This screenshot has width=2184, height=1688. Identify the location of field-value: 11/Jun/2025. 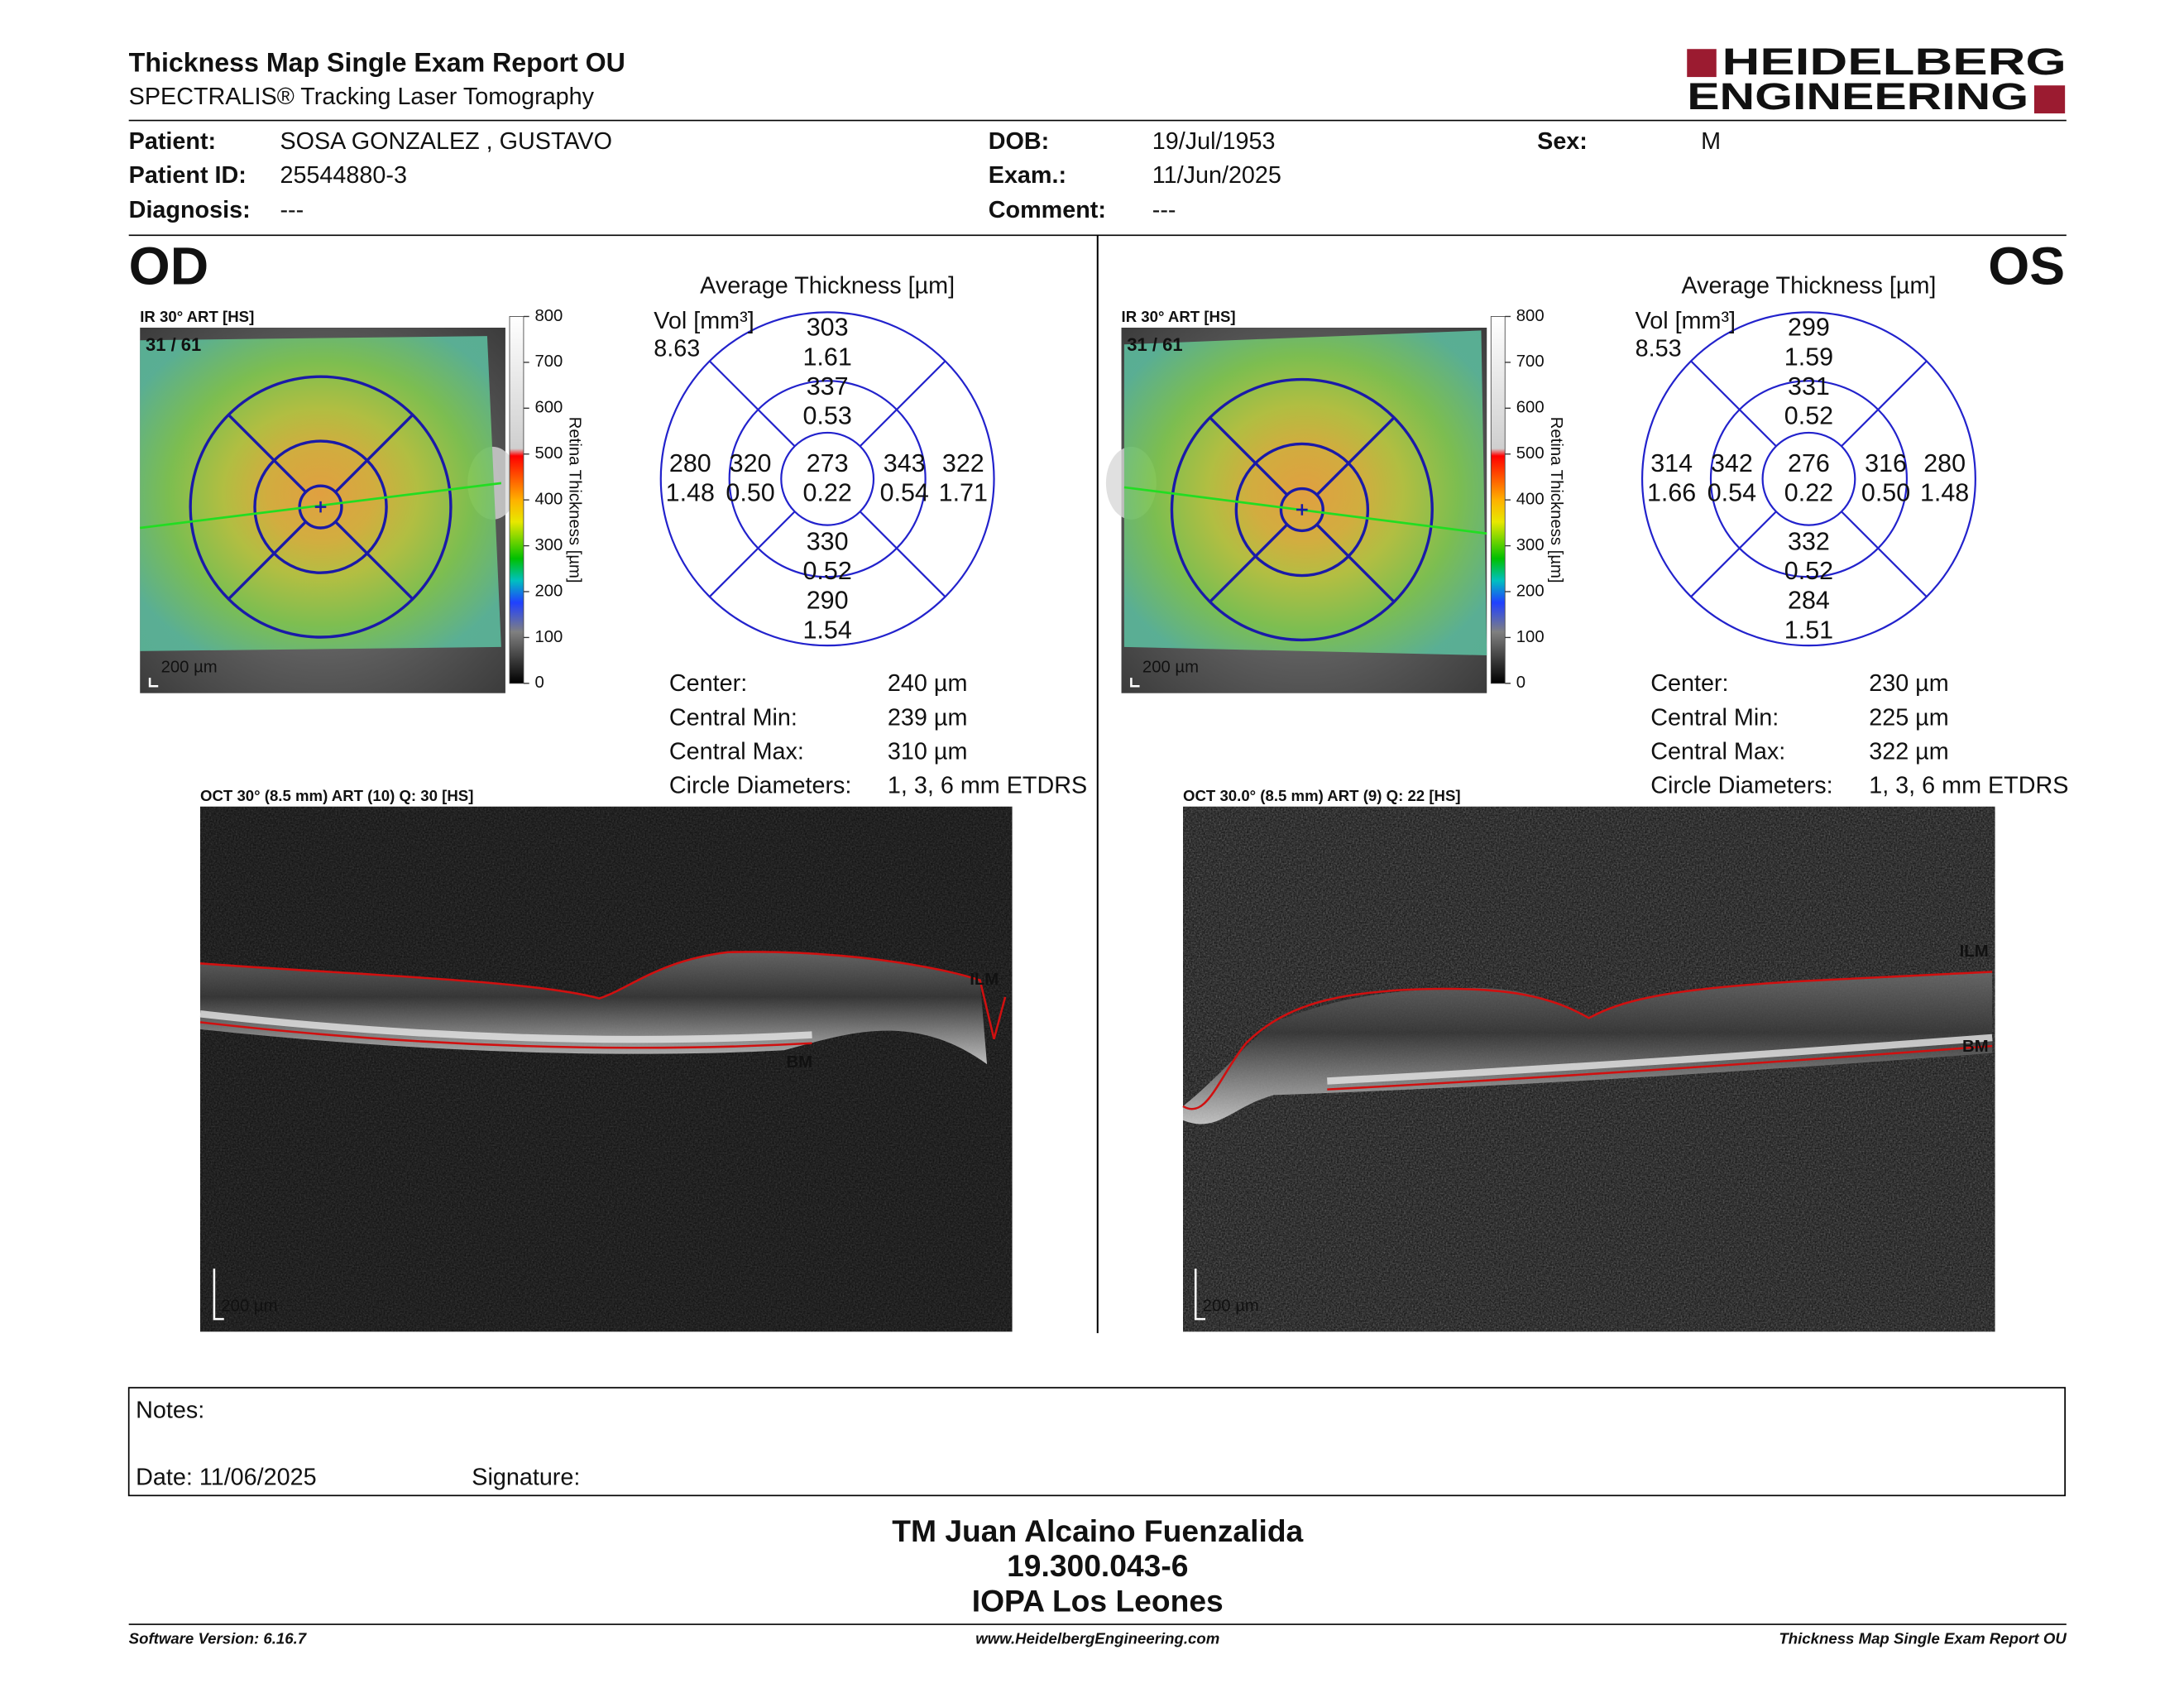
(1216, 175).